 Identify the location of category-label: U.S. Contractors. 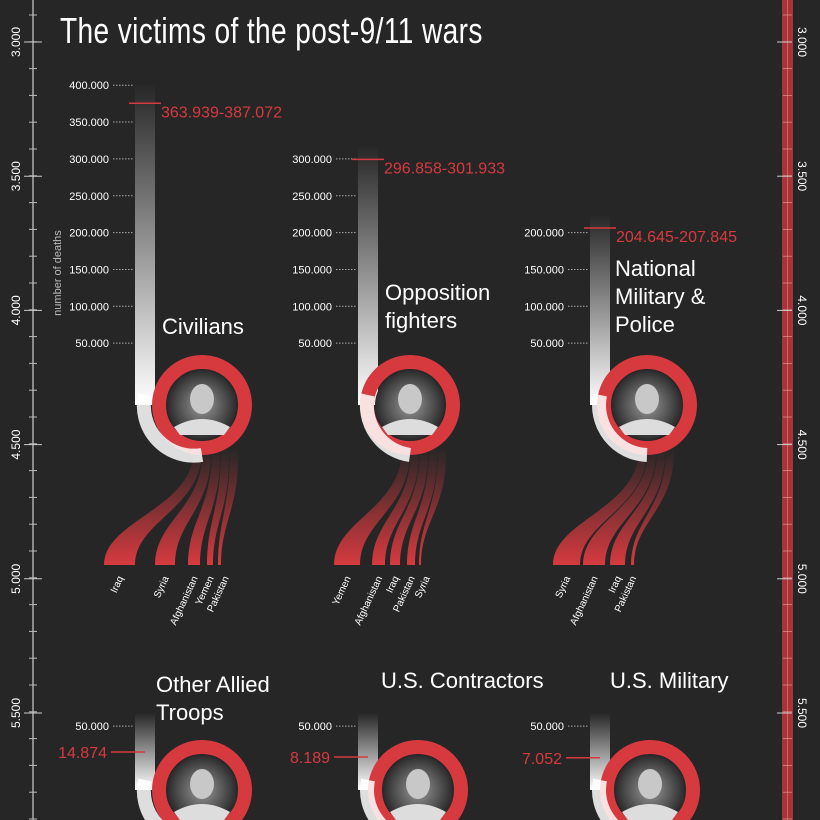
(462, 680).